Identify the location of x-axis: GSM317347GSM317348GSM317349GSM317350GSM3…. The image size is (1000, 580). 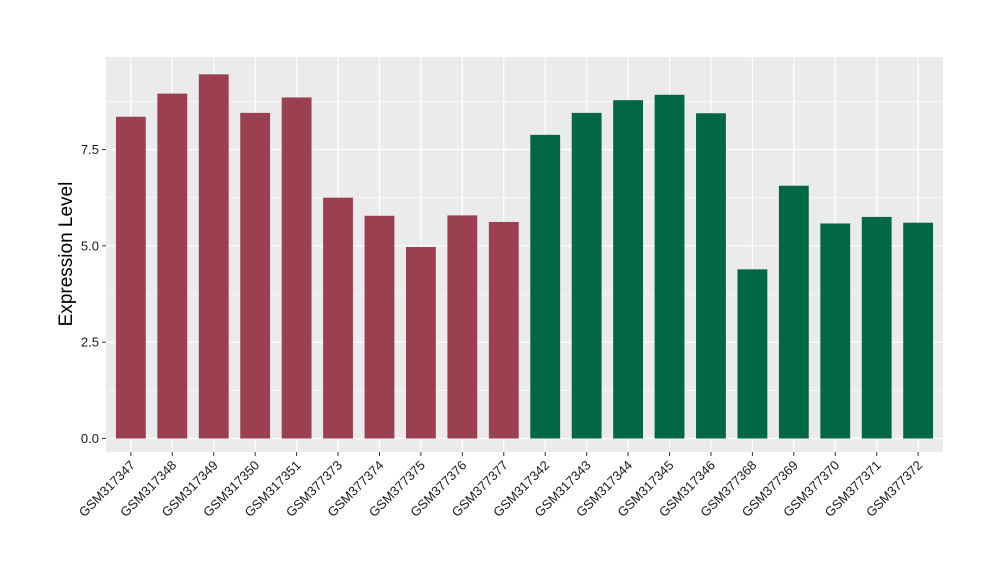
(500, 486).